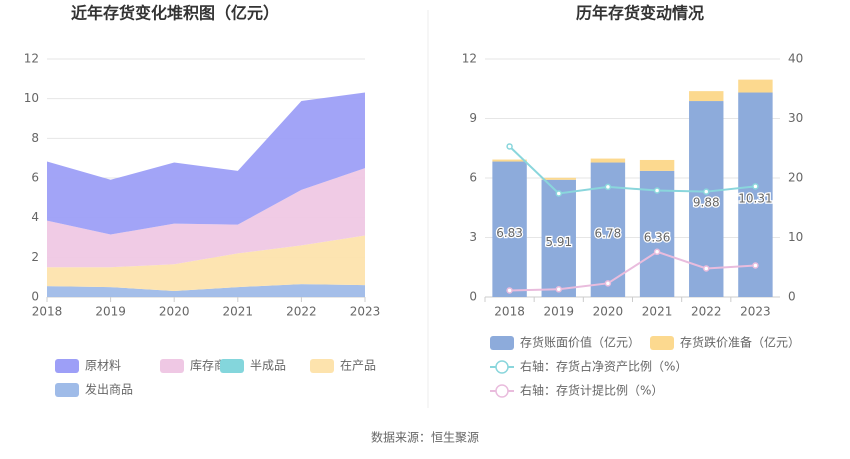  I want to click on y-tick-label: 3, so click(473, 237).